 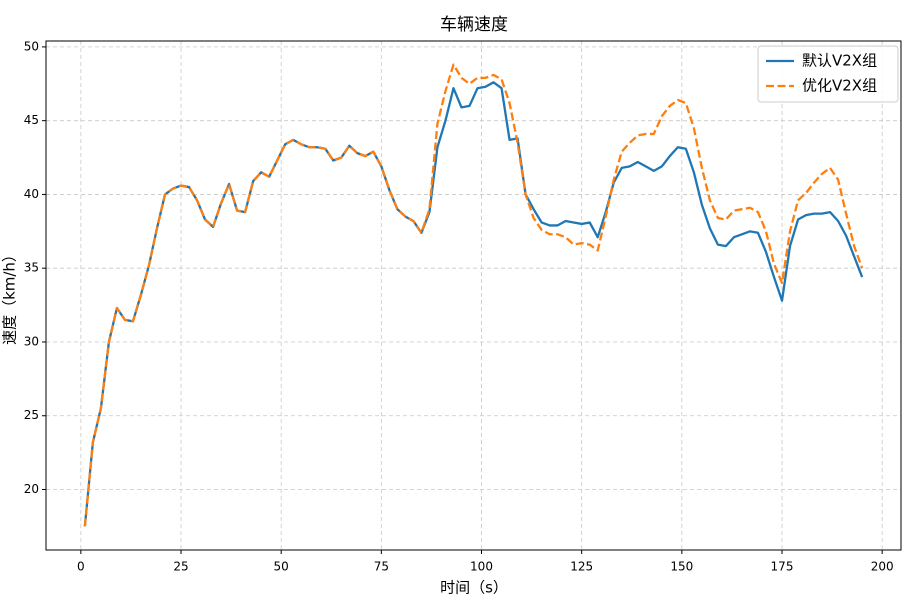 I want to click on x-tick-label: 125, so click(x=581, y=567).